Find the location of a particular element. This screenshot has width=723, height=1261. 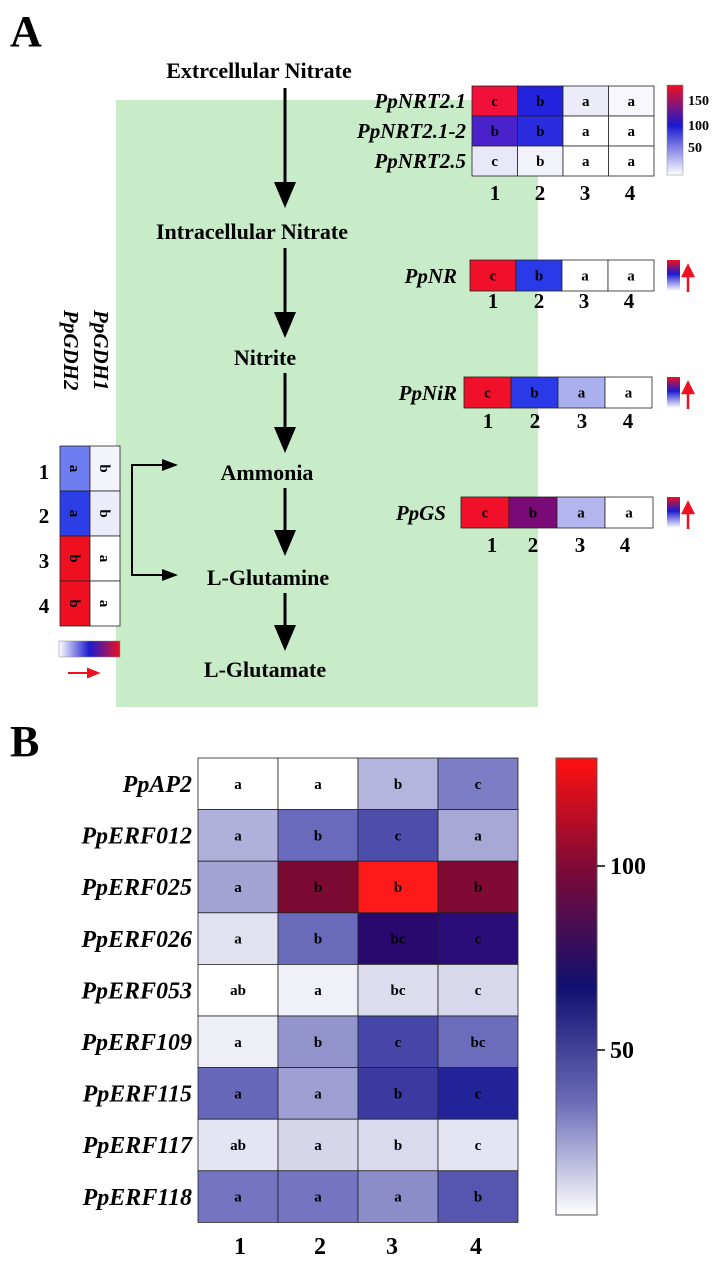

arrow-4-head is located at coordinates (285, 543).